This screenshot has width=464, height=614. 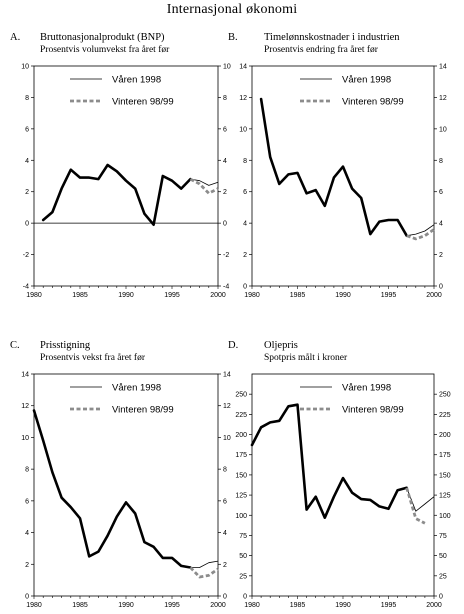 What do you see at coordinates (445, 415) in the screenshot?
I see `y-tick-label-right: 225` at bounding box center [445, 415].